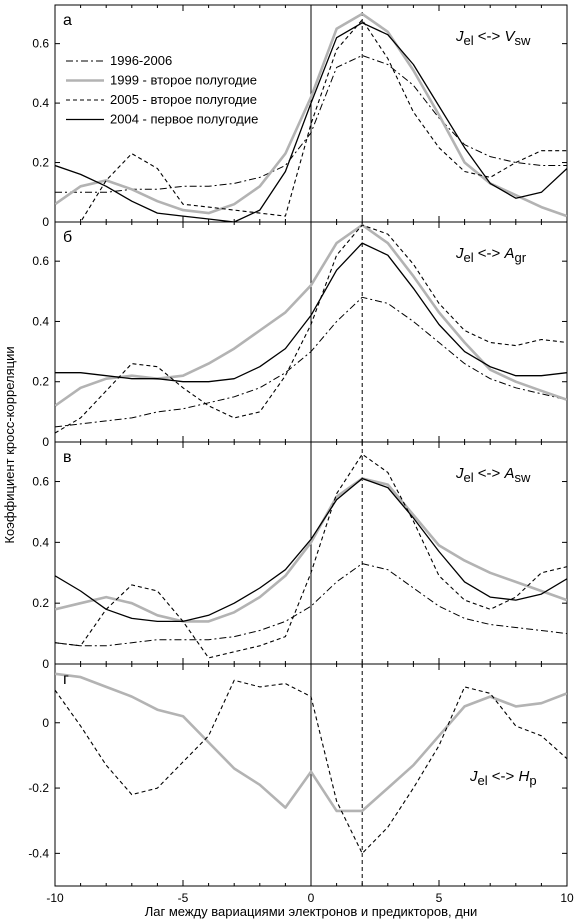 The image size is (574, 921). What do you see at coordinates (532, 780) in the screenshot?
I see `title-title-var-sub: p` at bounding box center [532, 780].